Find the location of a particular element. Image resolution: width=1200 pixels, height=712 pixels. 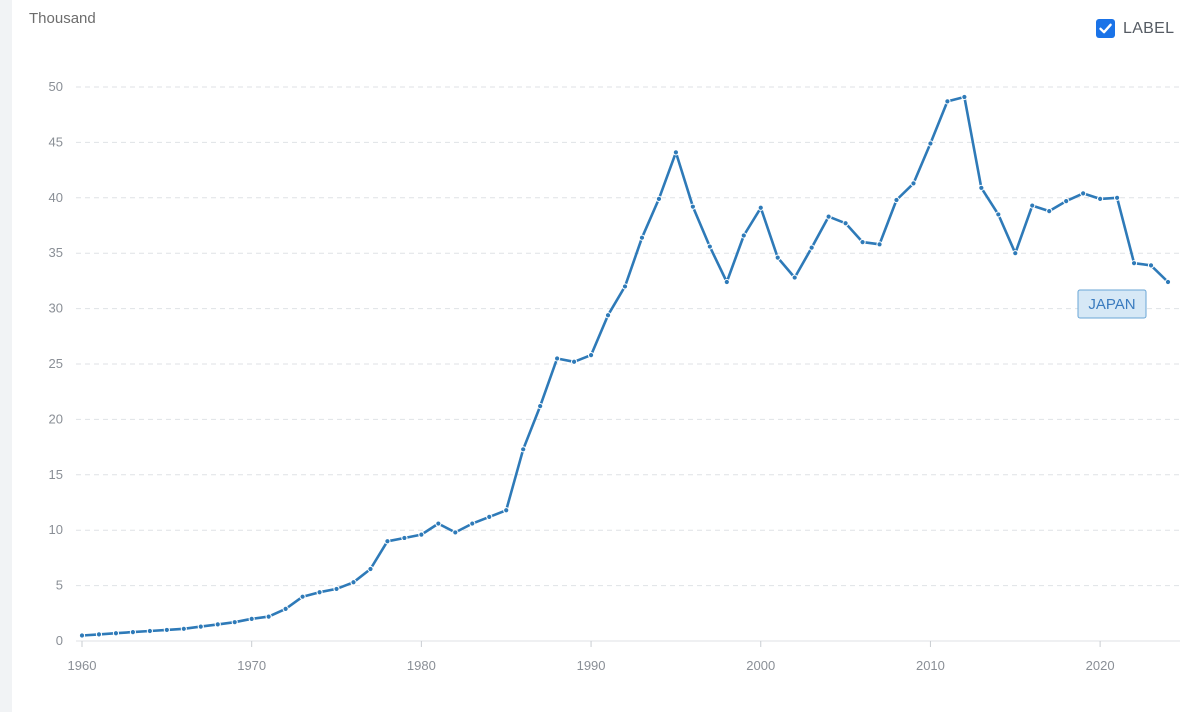

y-tick-label: 15 is located at coordinates (56, 474).